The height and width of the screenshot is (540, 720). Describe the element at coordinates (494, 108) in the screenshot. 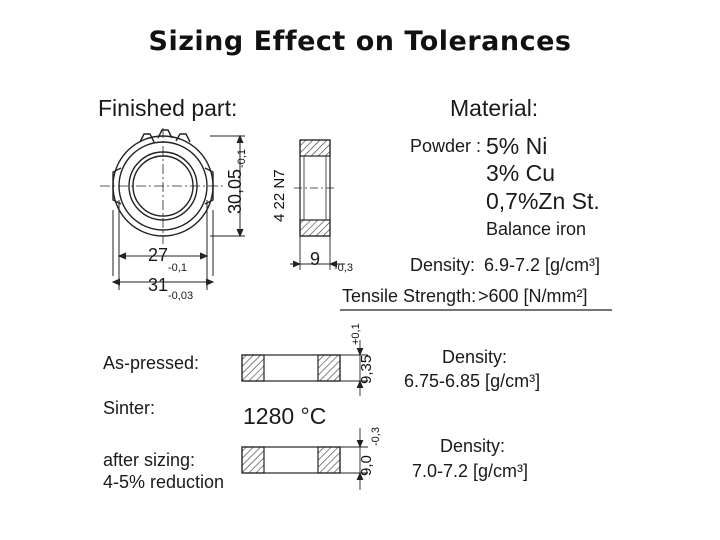

I see `material-heading: Material:` at that location.